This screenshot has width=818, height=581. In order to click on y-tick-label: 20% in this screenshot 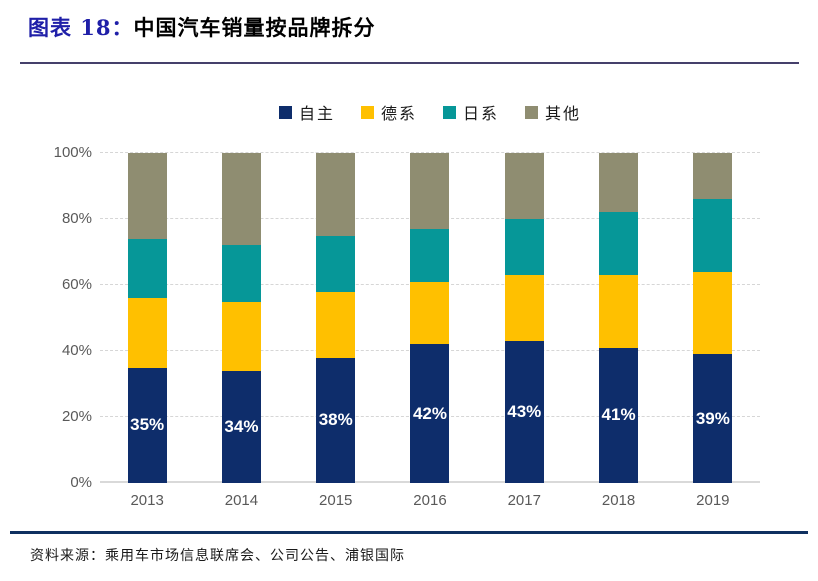, I will do `click(76, 416)`.